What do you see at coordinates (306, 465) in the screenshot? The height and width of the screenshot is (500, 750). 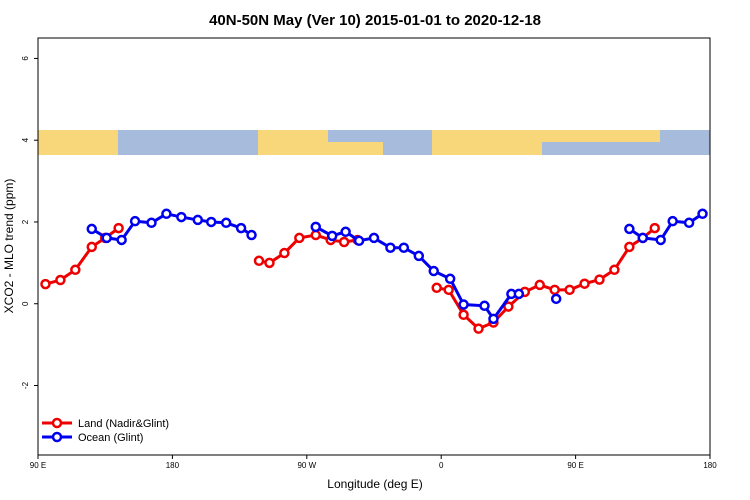 I see `x-tick-label: 90 W` at bounding box center [306, 465].